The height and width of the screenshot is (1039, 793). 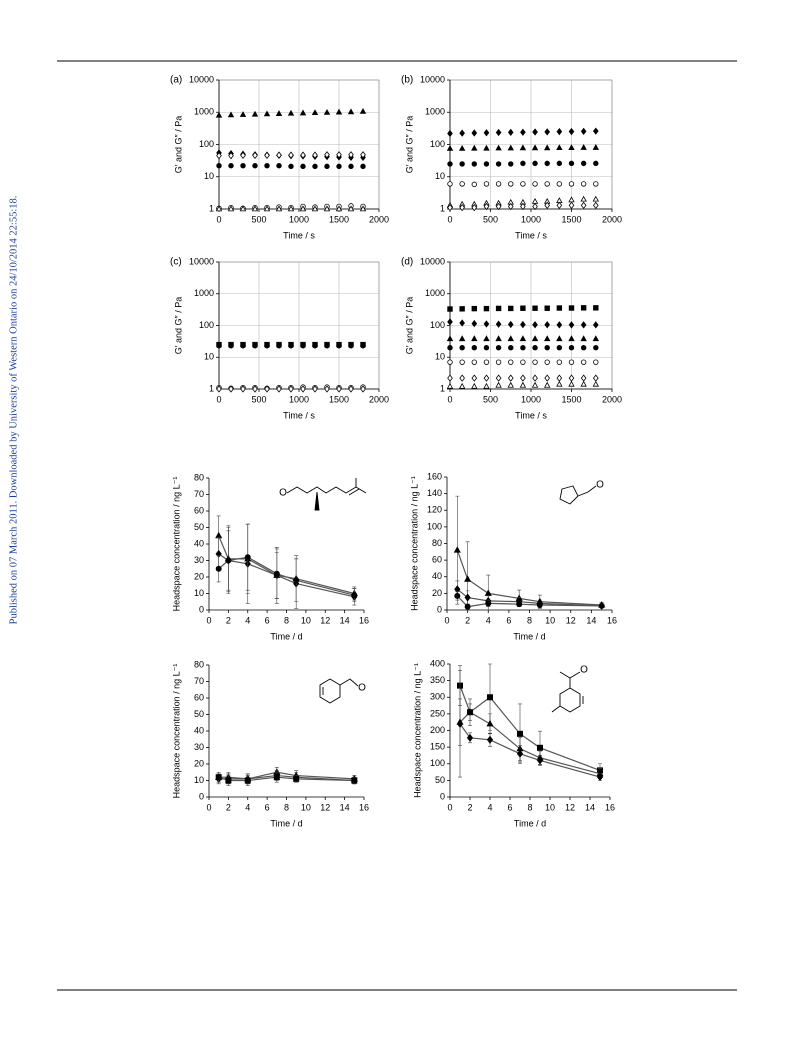 I want to click on x-tick-label: 2000, so click(x=379, y=219).